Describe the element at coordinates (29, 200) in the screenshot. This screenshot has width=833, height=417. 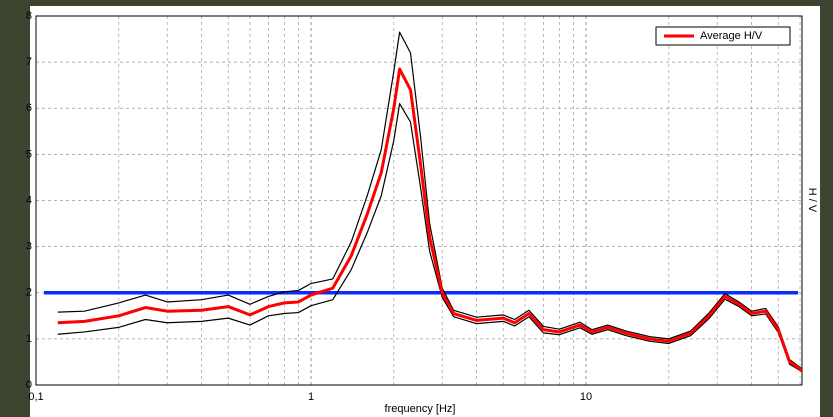
I see `y-tick-label: 4` at that location.